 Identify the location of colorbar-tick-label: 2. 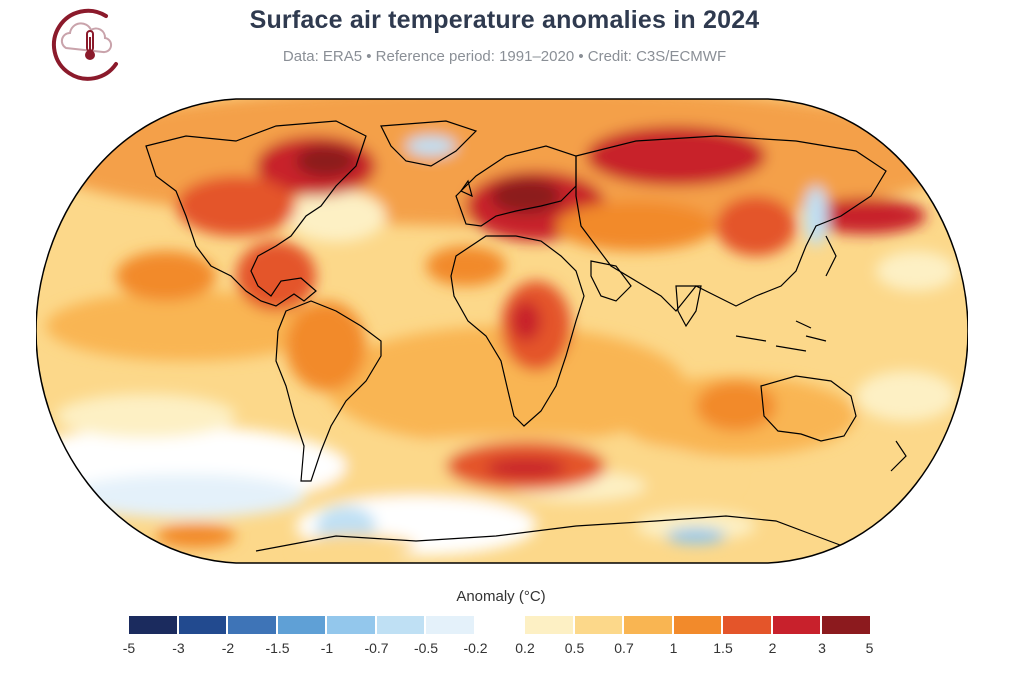
(772, 648).